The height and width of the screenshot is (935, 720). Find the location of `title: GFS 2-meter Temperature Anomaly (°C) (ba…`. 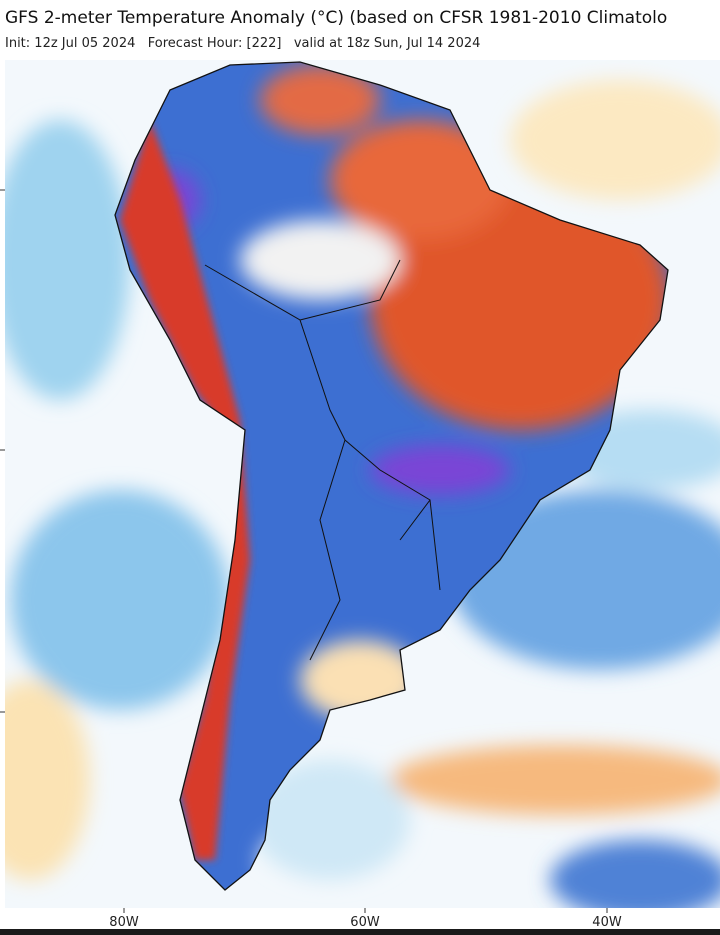

title: GFS 2-meter Temperature Anomaly (°C) (ba… is located at coordinates (336, 18).